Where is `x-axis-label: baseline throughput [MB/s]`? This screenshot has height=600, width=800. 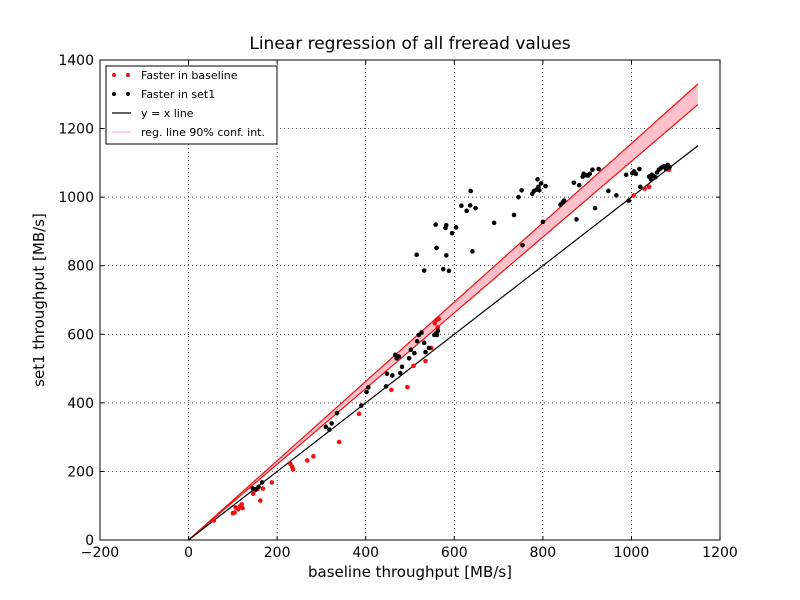 x-axis-label: baseline throughput [MB/s] is located at coordinates (410, 572).